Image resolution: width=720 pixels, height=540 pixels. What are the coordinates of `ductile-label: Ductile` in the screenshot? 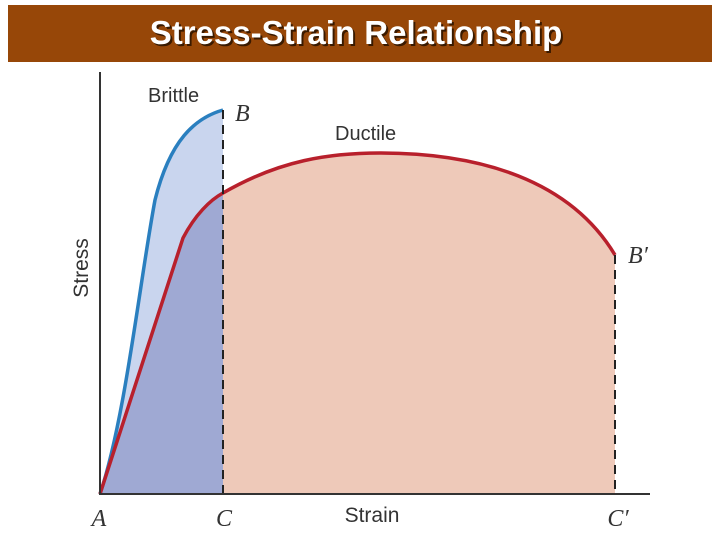 It's located at (365, 134).